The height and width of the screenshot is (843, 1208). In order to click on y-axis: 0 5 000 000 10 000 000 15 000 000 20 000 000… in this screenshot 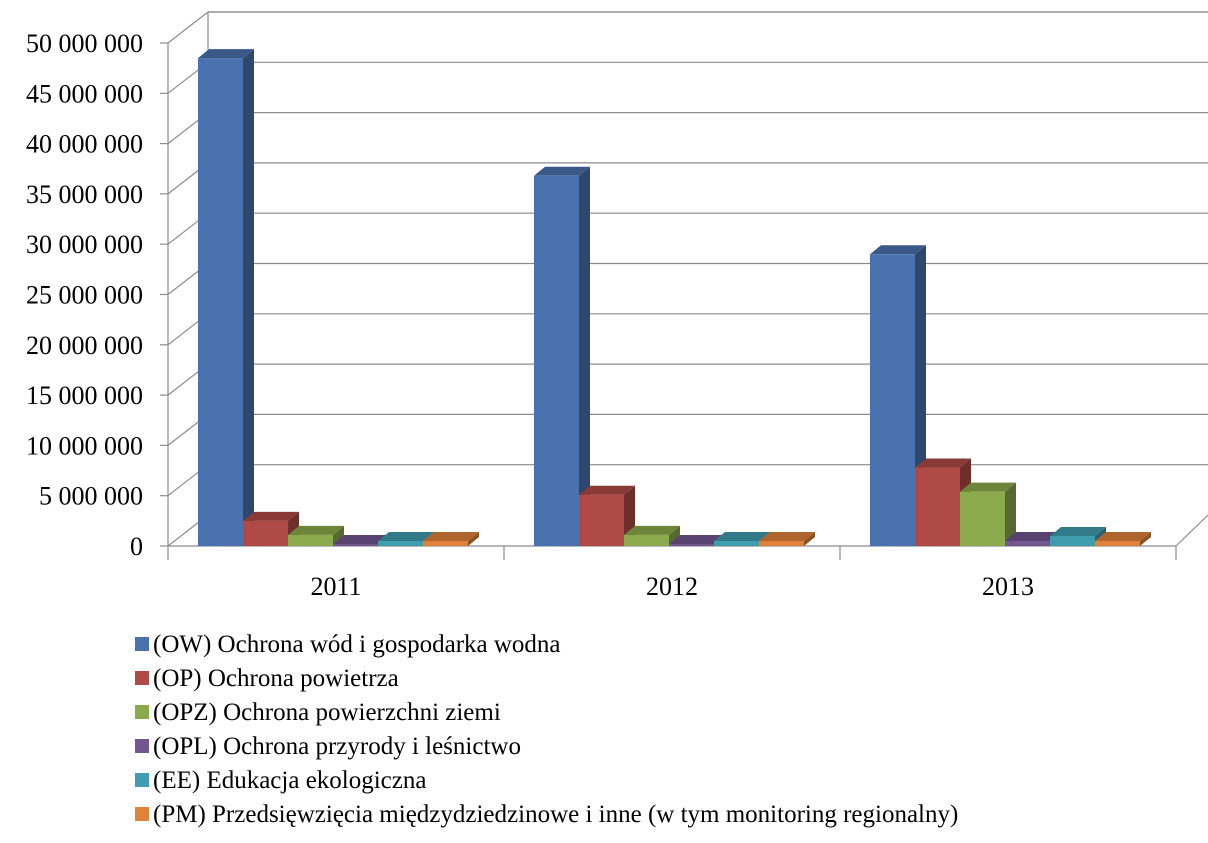, I will do `click(97, 295)`.